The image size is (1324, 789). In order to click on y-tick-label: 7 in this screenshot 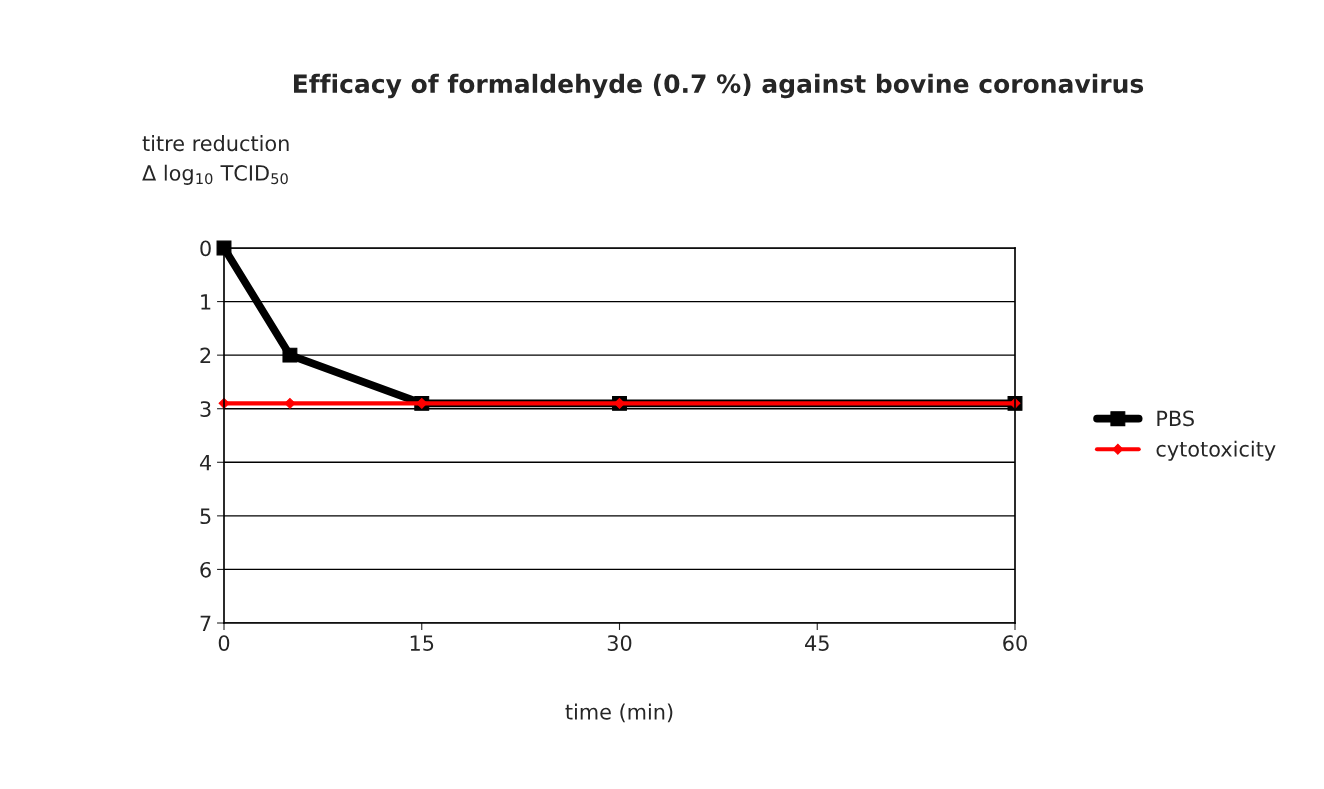, I will do `click(205, 623)`.